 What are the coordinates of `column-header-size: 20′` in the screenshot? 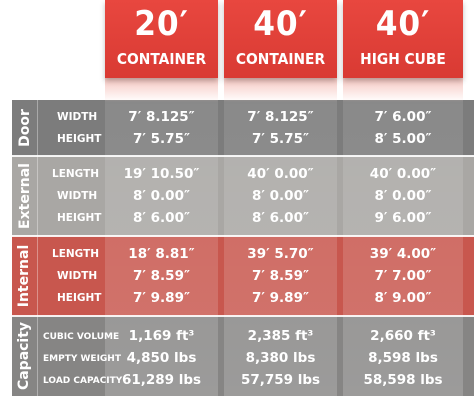 It's located at (161, 24).